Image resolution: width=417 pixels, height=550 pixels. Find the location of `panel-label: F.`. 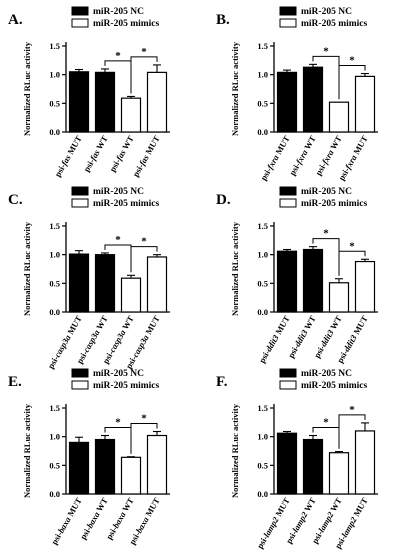

panel-label: F. is located at coordinates (222, 382).